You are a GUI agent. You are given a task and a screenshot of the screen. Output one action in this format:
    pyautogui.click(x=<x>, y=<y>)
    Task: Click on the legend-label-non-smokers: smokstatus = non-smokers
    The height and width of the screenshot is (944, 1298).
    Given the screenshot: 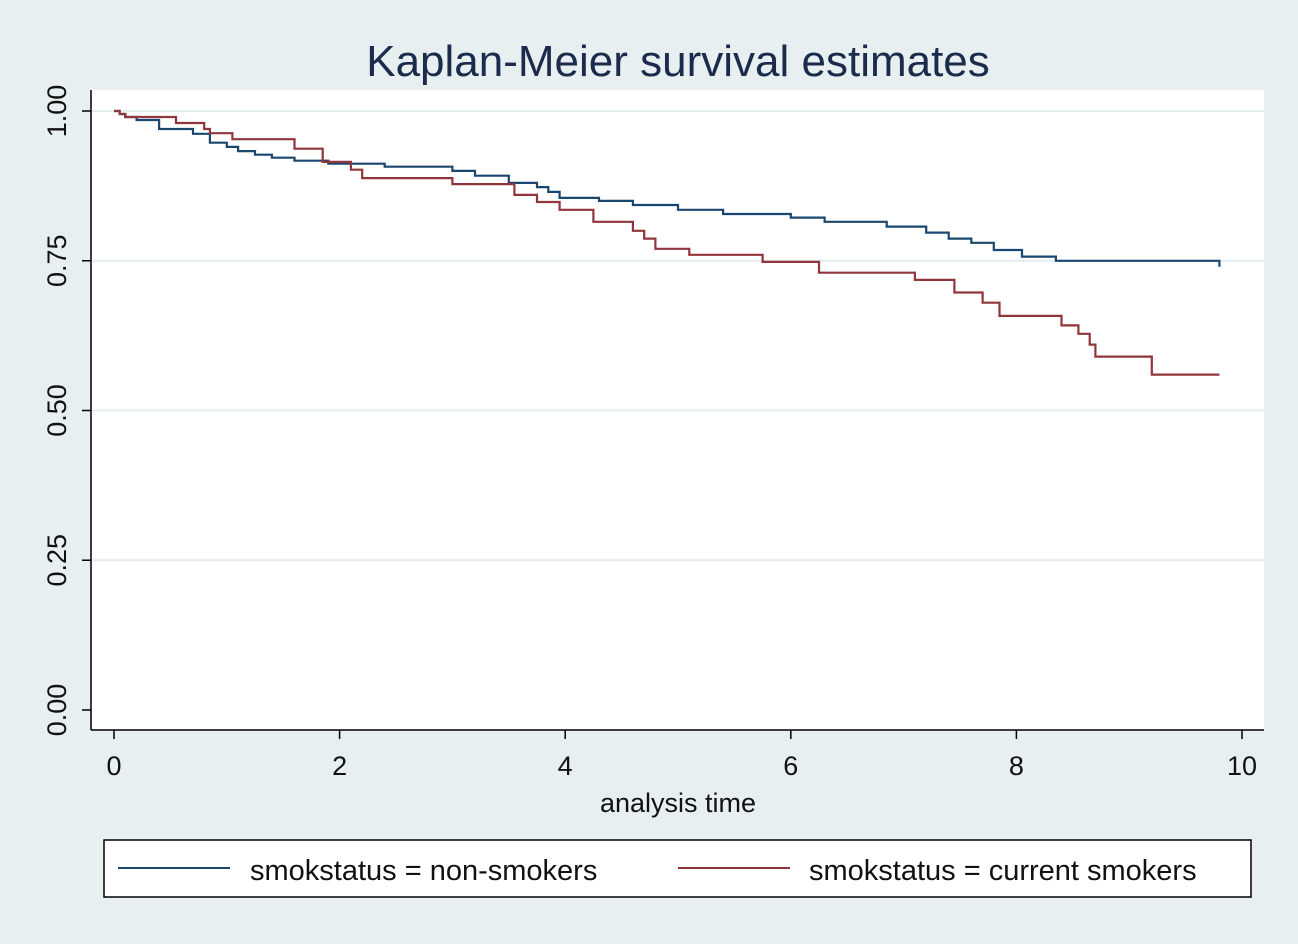 What is the action you would take?
    pyautogui.click(x=423, y=871)
    